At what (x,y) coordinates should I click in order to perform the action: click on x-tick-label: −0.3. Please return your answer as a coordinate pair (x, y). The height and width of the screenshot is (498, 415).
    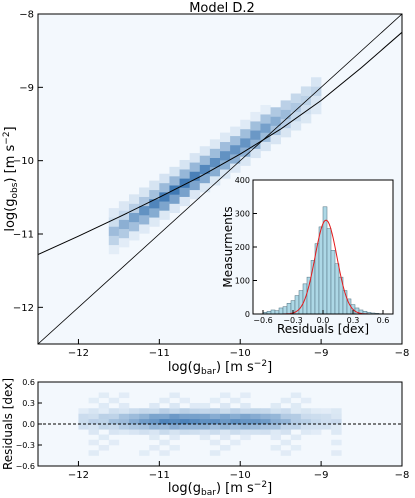
    Looking at the image, I should click on (292, 320).